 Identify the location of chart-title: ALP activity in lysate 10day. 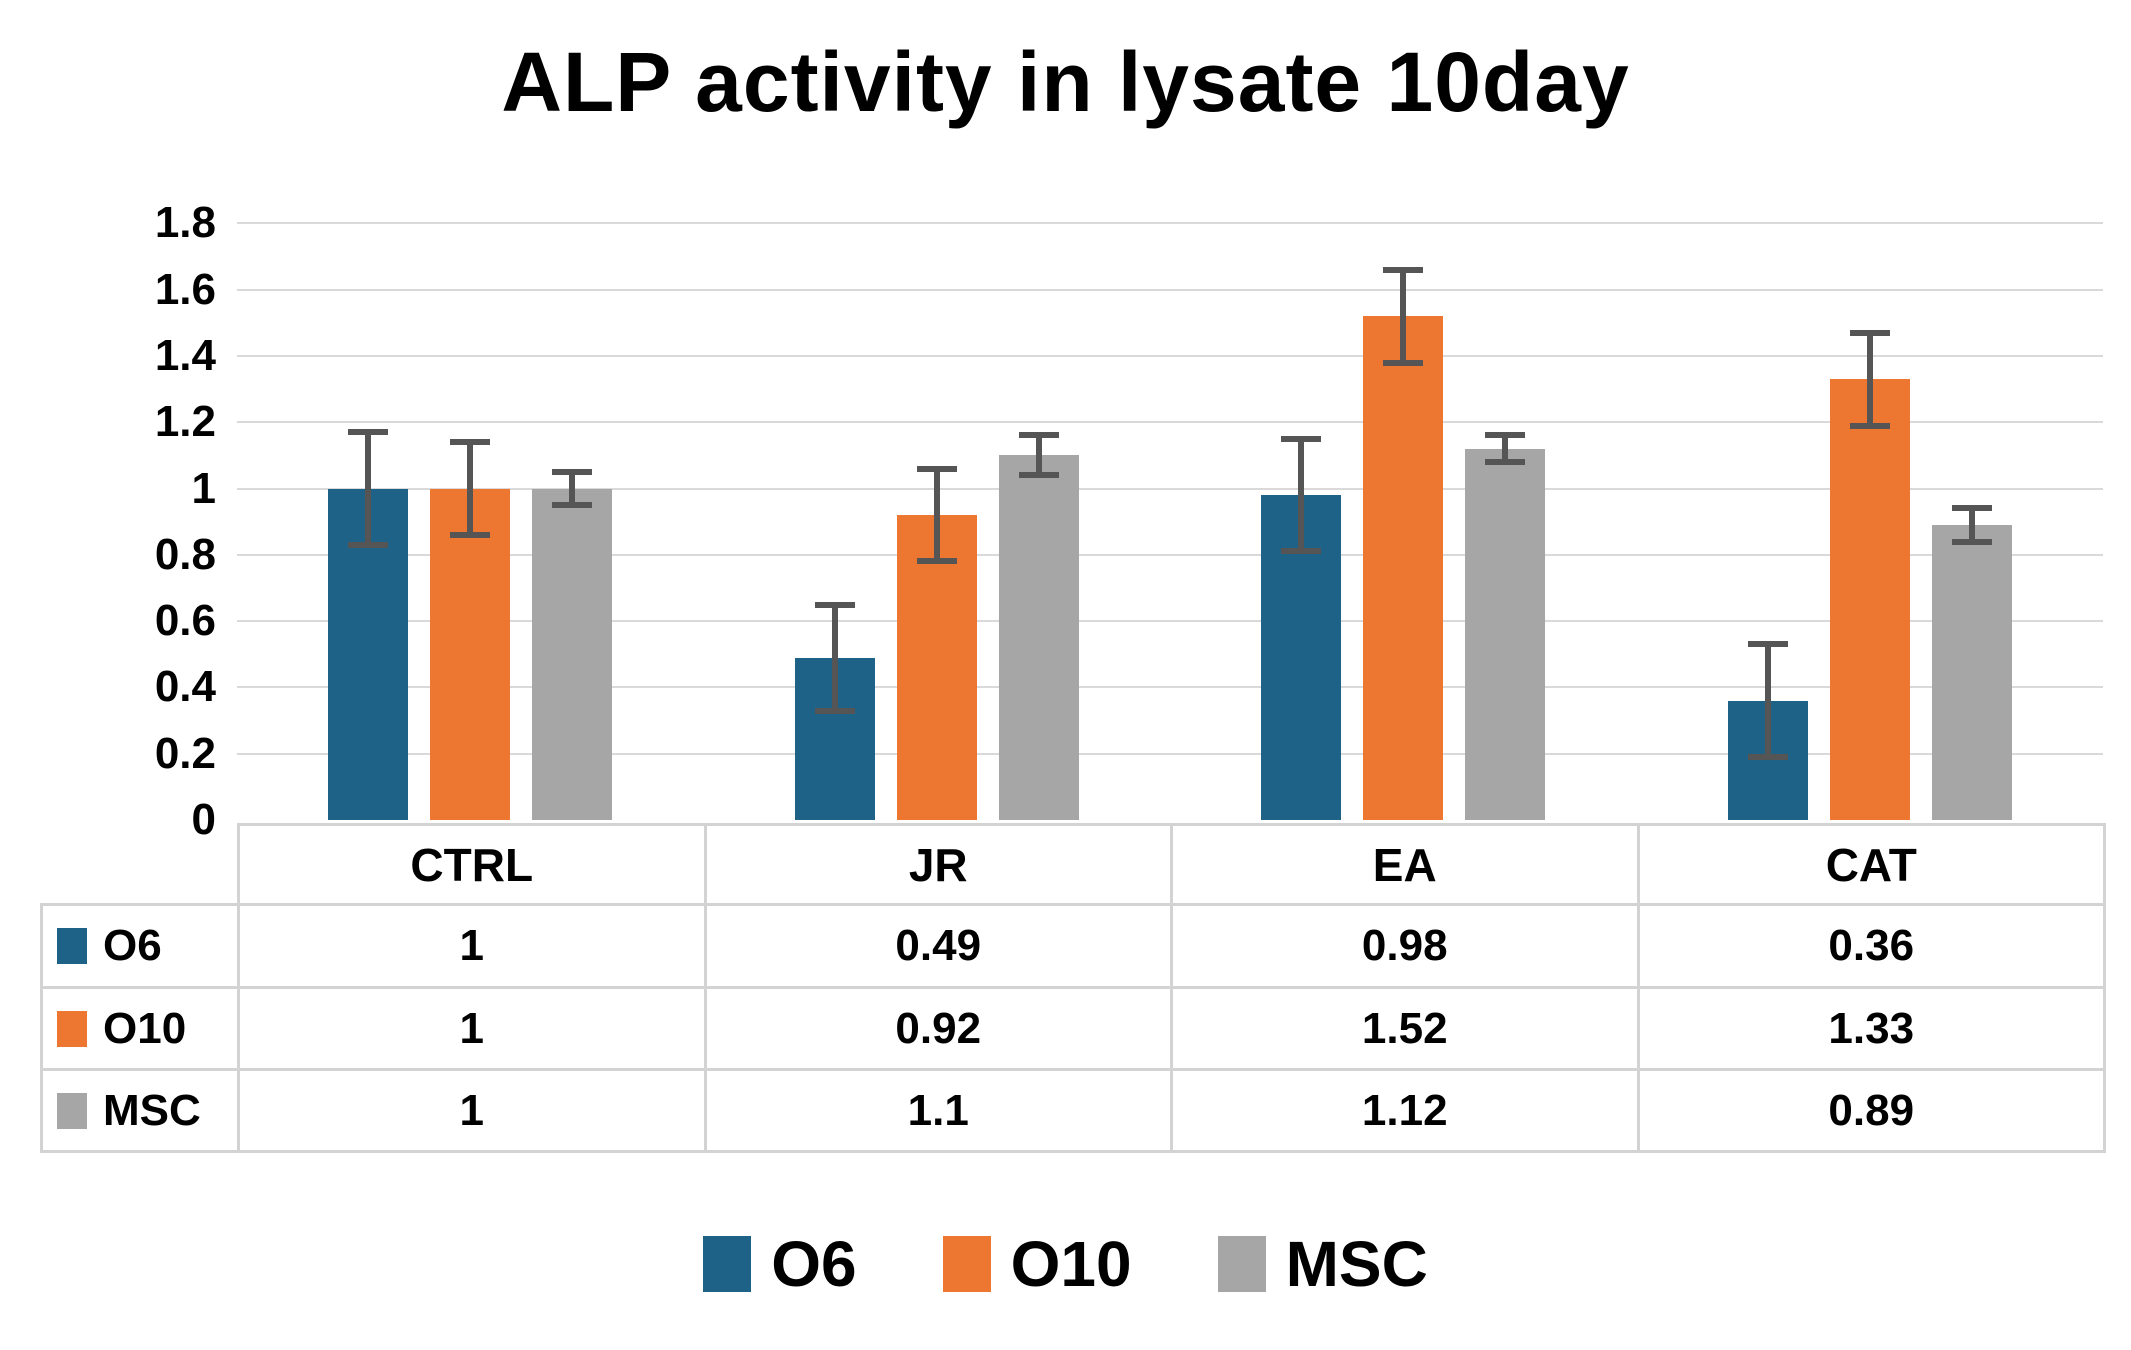
(1065, 82).